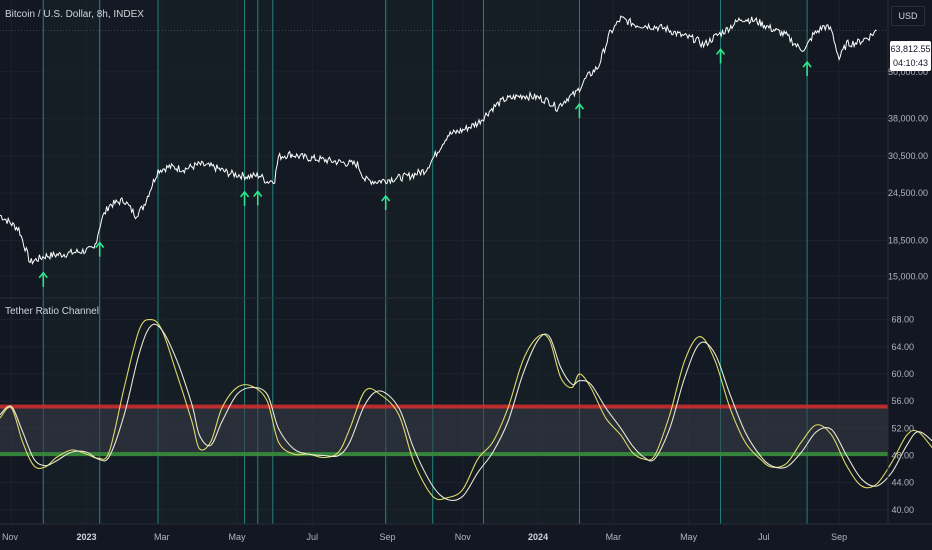 Image resolution: width=932 pixels, height=550 pixels. Describe the element at coordinates (902, 510) in the screenshot. I see `oscillator-axis-tick-label: 40.00` at that location.